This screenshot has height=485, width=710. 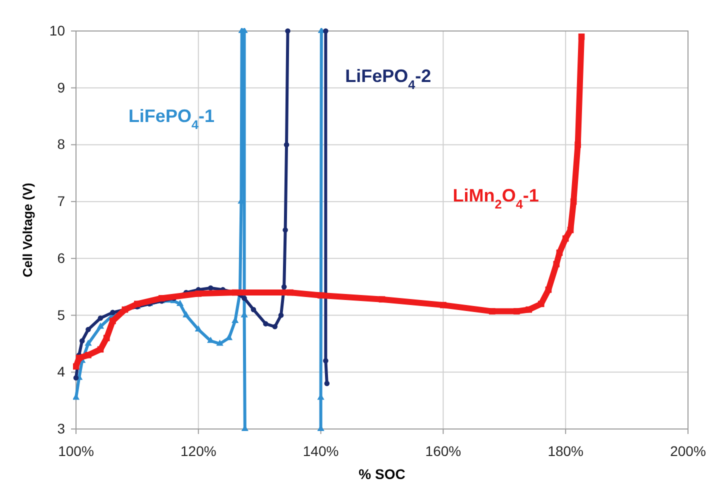 What do you see at coordinates (61, 428) in the screenshot?
I see `y-tick-label: 3` at bounding box center [61, 428].